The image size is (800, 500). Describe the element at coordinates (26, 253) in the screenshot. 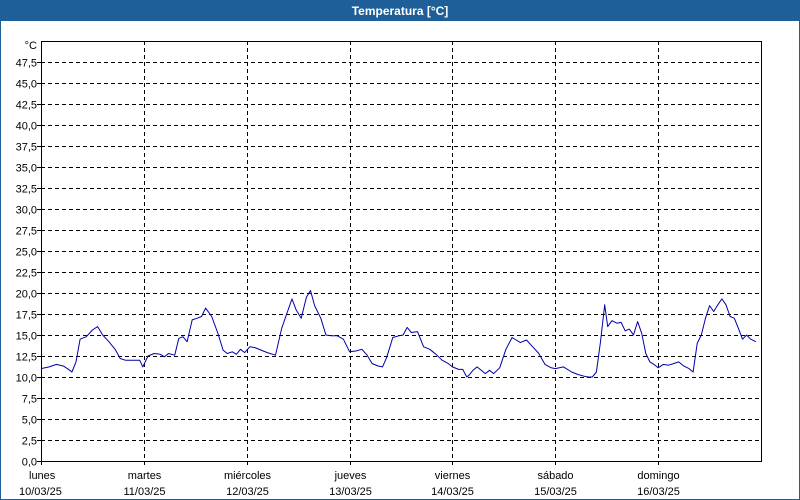

I see `y-tick-label: 25,0` at that location.